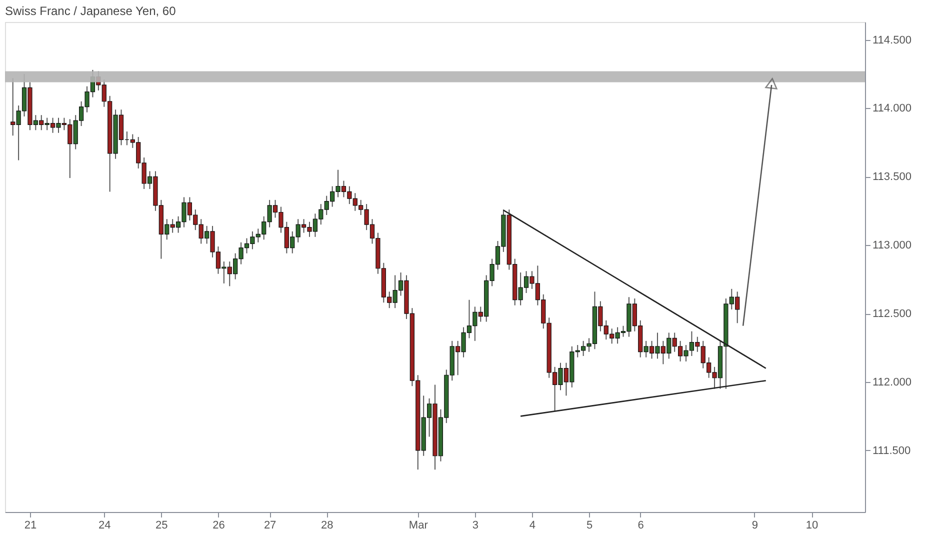  Describe the element at coordinates (892, 314) in the screenshot. I see `y-tick-label: 112.500` at that location.